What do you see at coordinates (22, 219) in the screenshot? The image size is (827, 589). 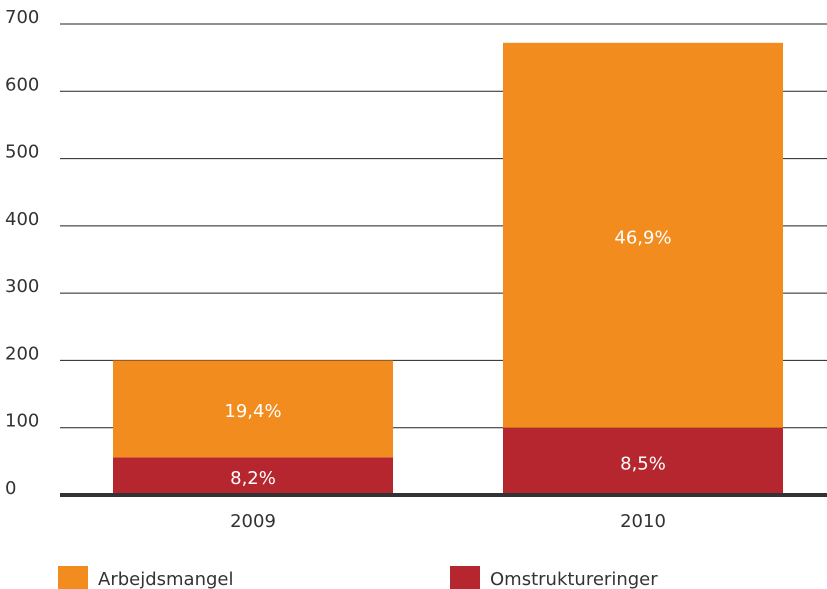 I see `y-tick-label: 400` at bounding box center [22, 219].